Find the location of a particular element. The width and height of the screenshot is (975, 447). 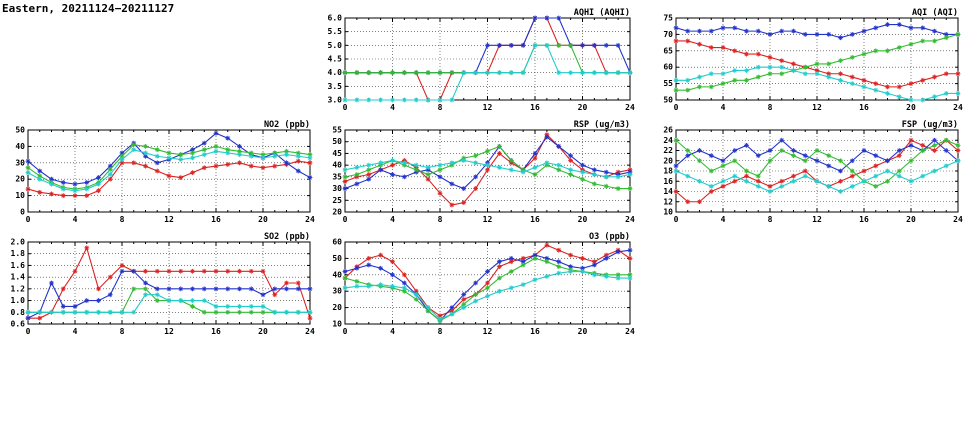

svg-text: 2.0 is located at coordinates (18, 242).